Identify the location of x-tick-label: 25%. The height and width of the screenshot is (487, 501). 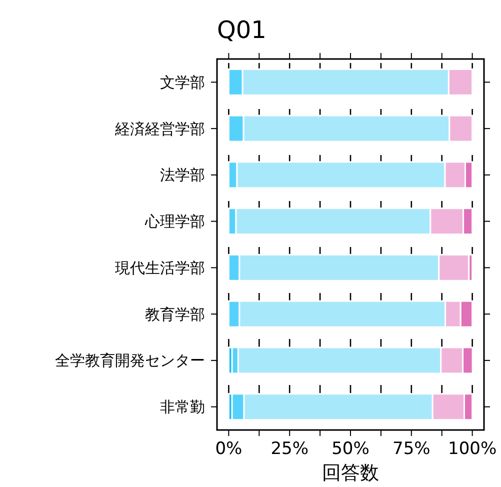
(289, 449).